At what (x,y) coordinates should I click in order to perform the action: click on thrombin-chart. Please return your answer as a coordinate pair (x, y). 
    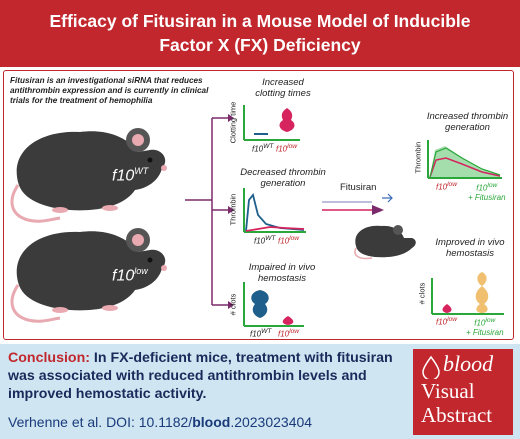
    Looking at the image, I should click on (274, 210).